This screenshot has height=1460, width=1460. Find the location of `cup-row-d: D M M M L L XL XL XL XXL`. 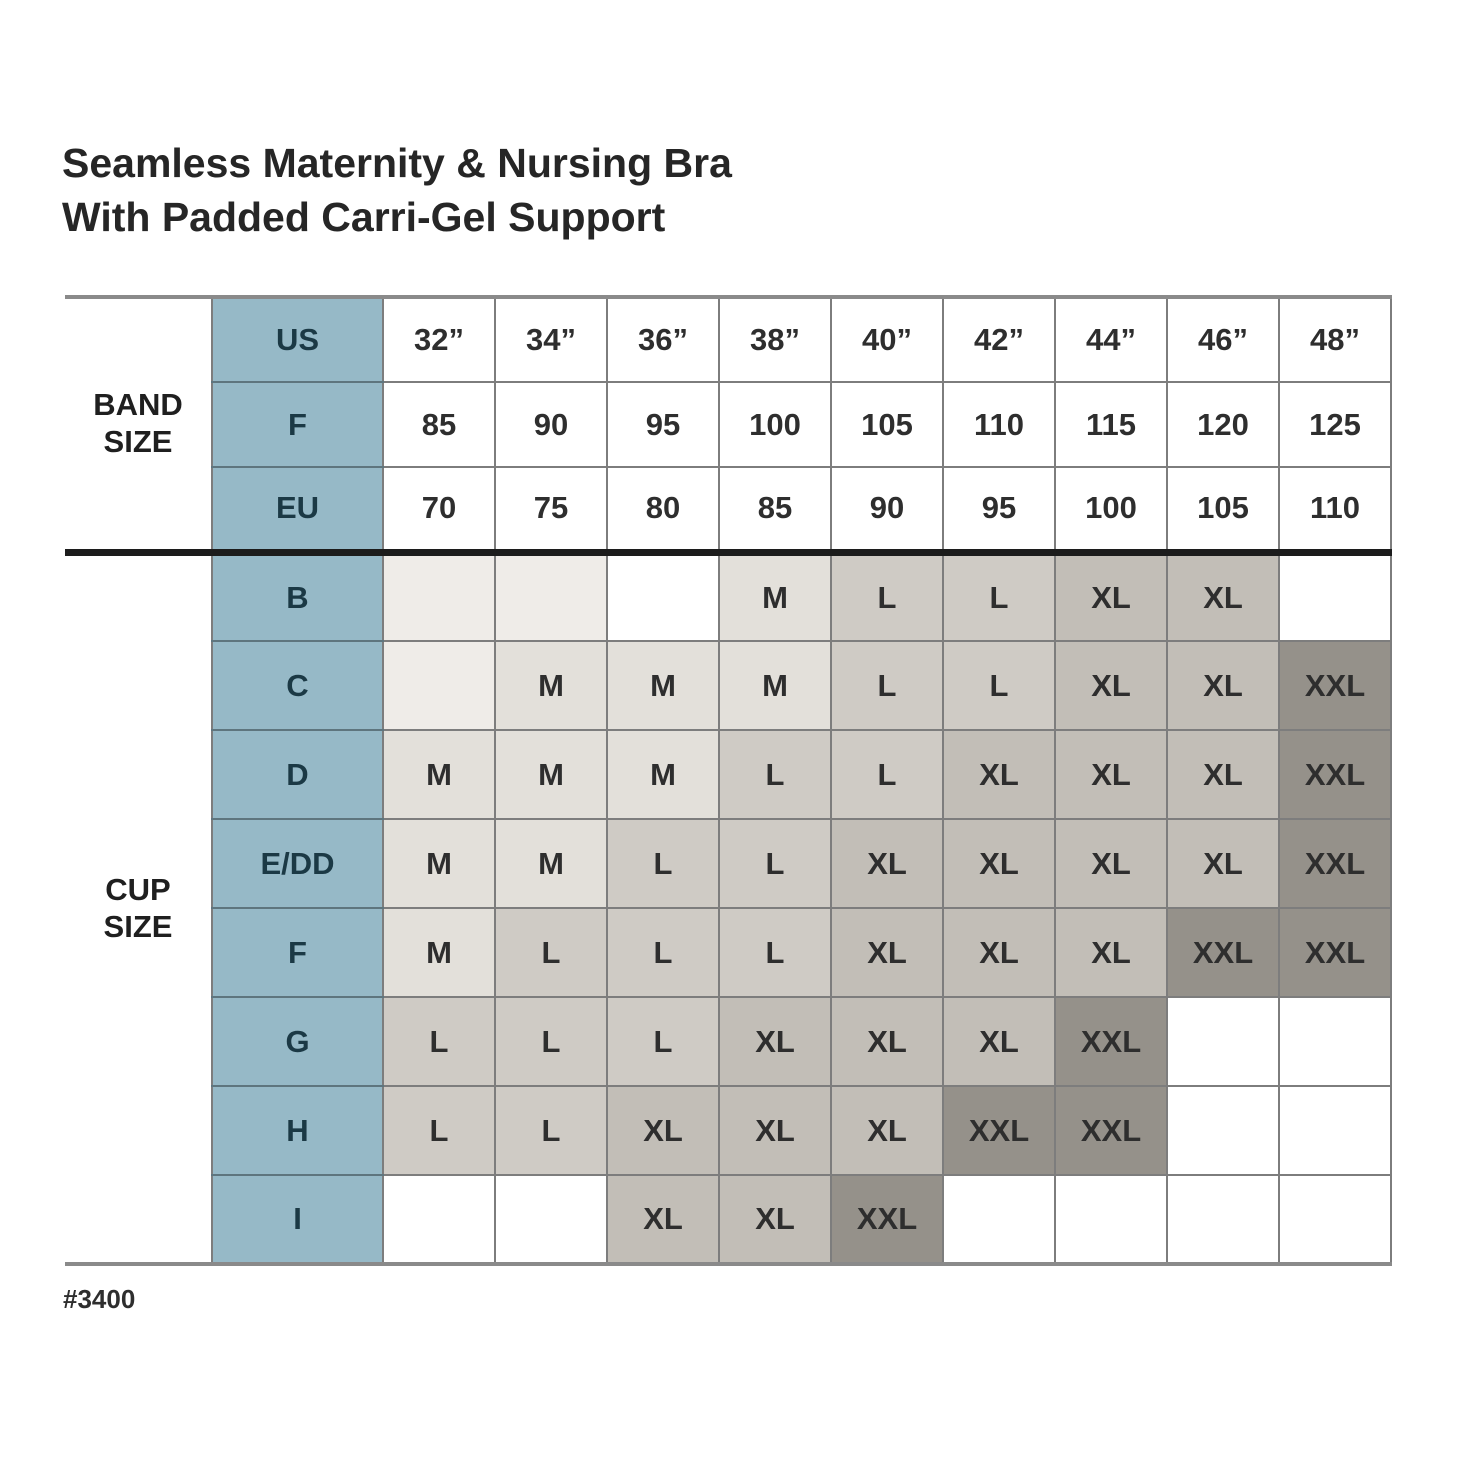

cup-row-d: D M M M L L XL XL XL XXL is located at coordinates (728, 774).